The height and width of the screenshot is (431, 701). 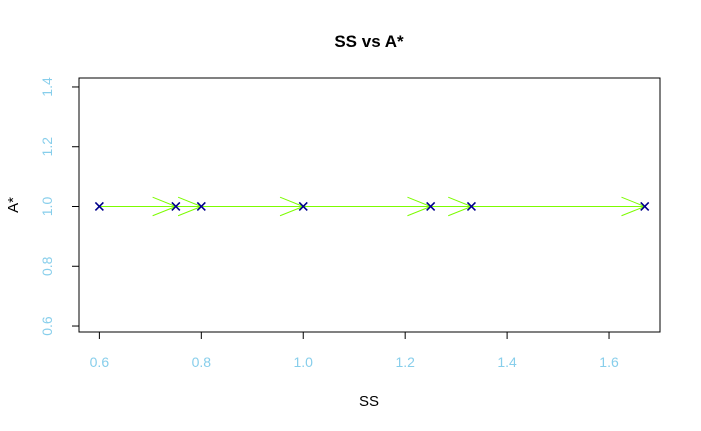 I want to click on y-tick-label: 1.4, so click(x=47, y=87).